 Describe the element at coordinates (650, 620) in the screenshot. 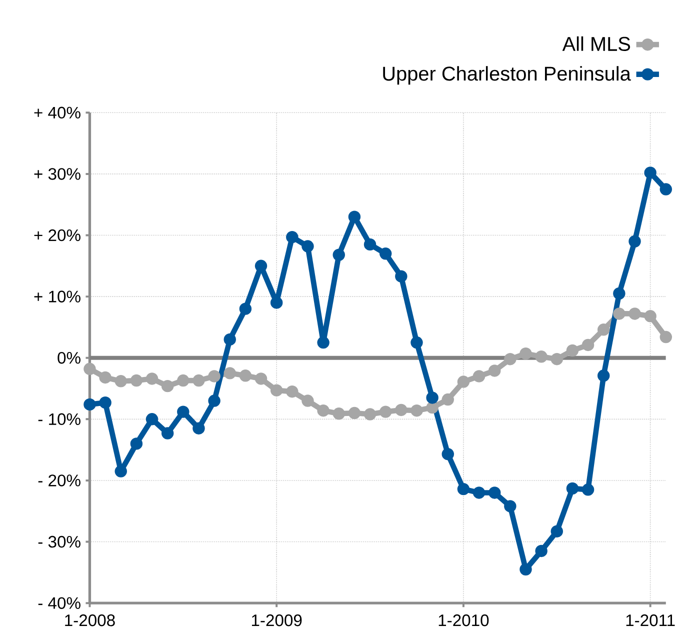

I see `x-tick-label: 1-2011` at that location.